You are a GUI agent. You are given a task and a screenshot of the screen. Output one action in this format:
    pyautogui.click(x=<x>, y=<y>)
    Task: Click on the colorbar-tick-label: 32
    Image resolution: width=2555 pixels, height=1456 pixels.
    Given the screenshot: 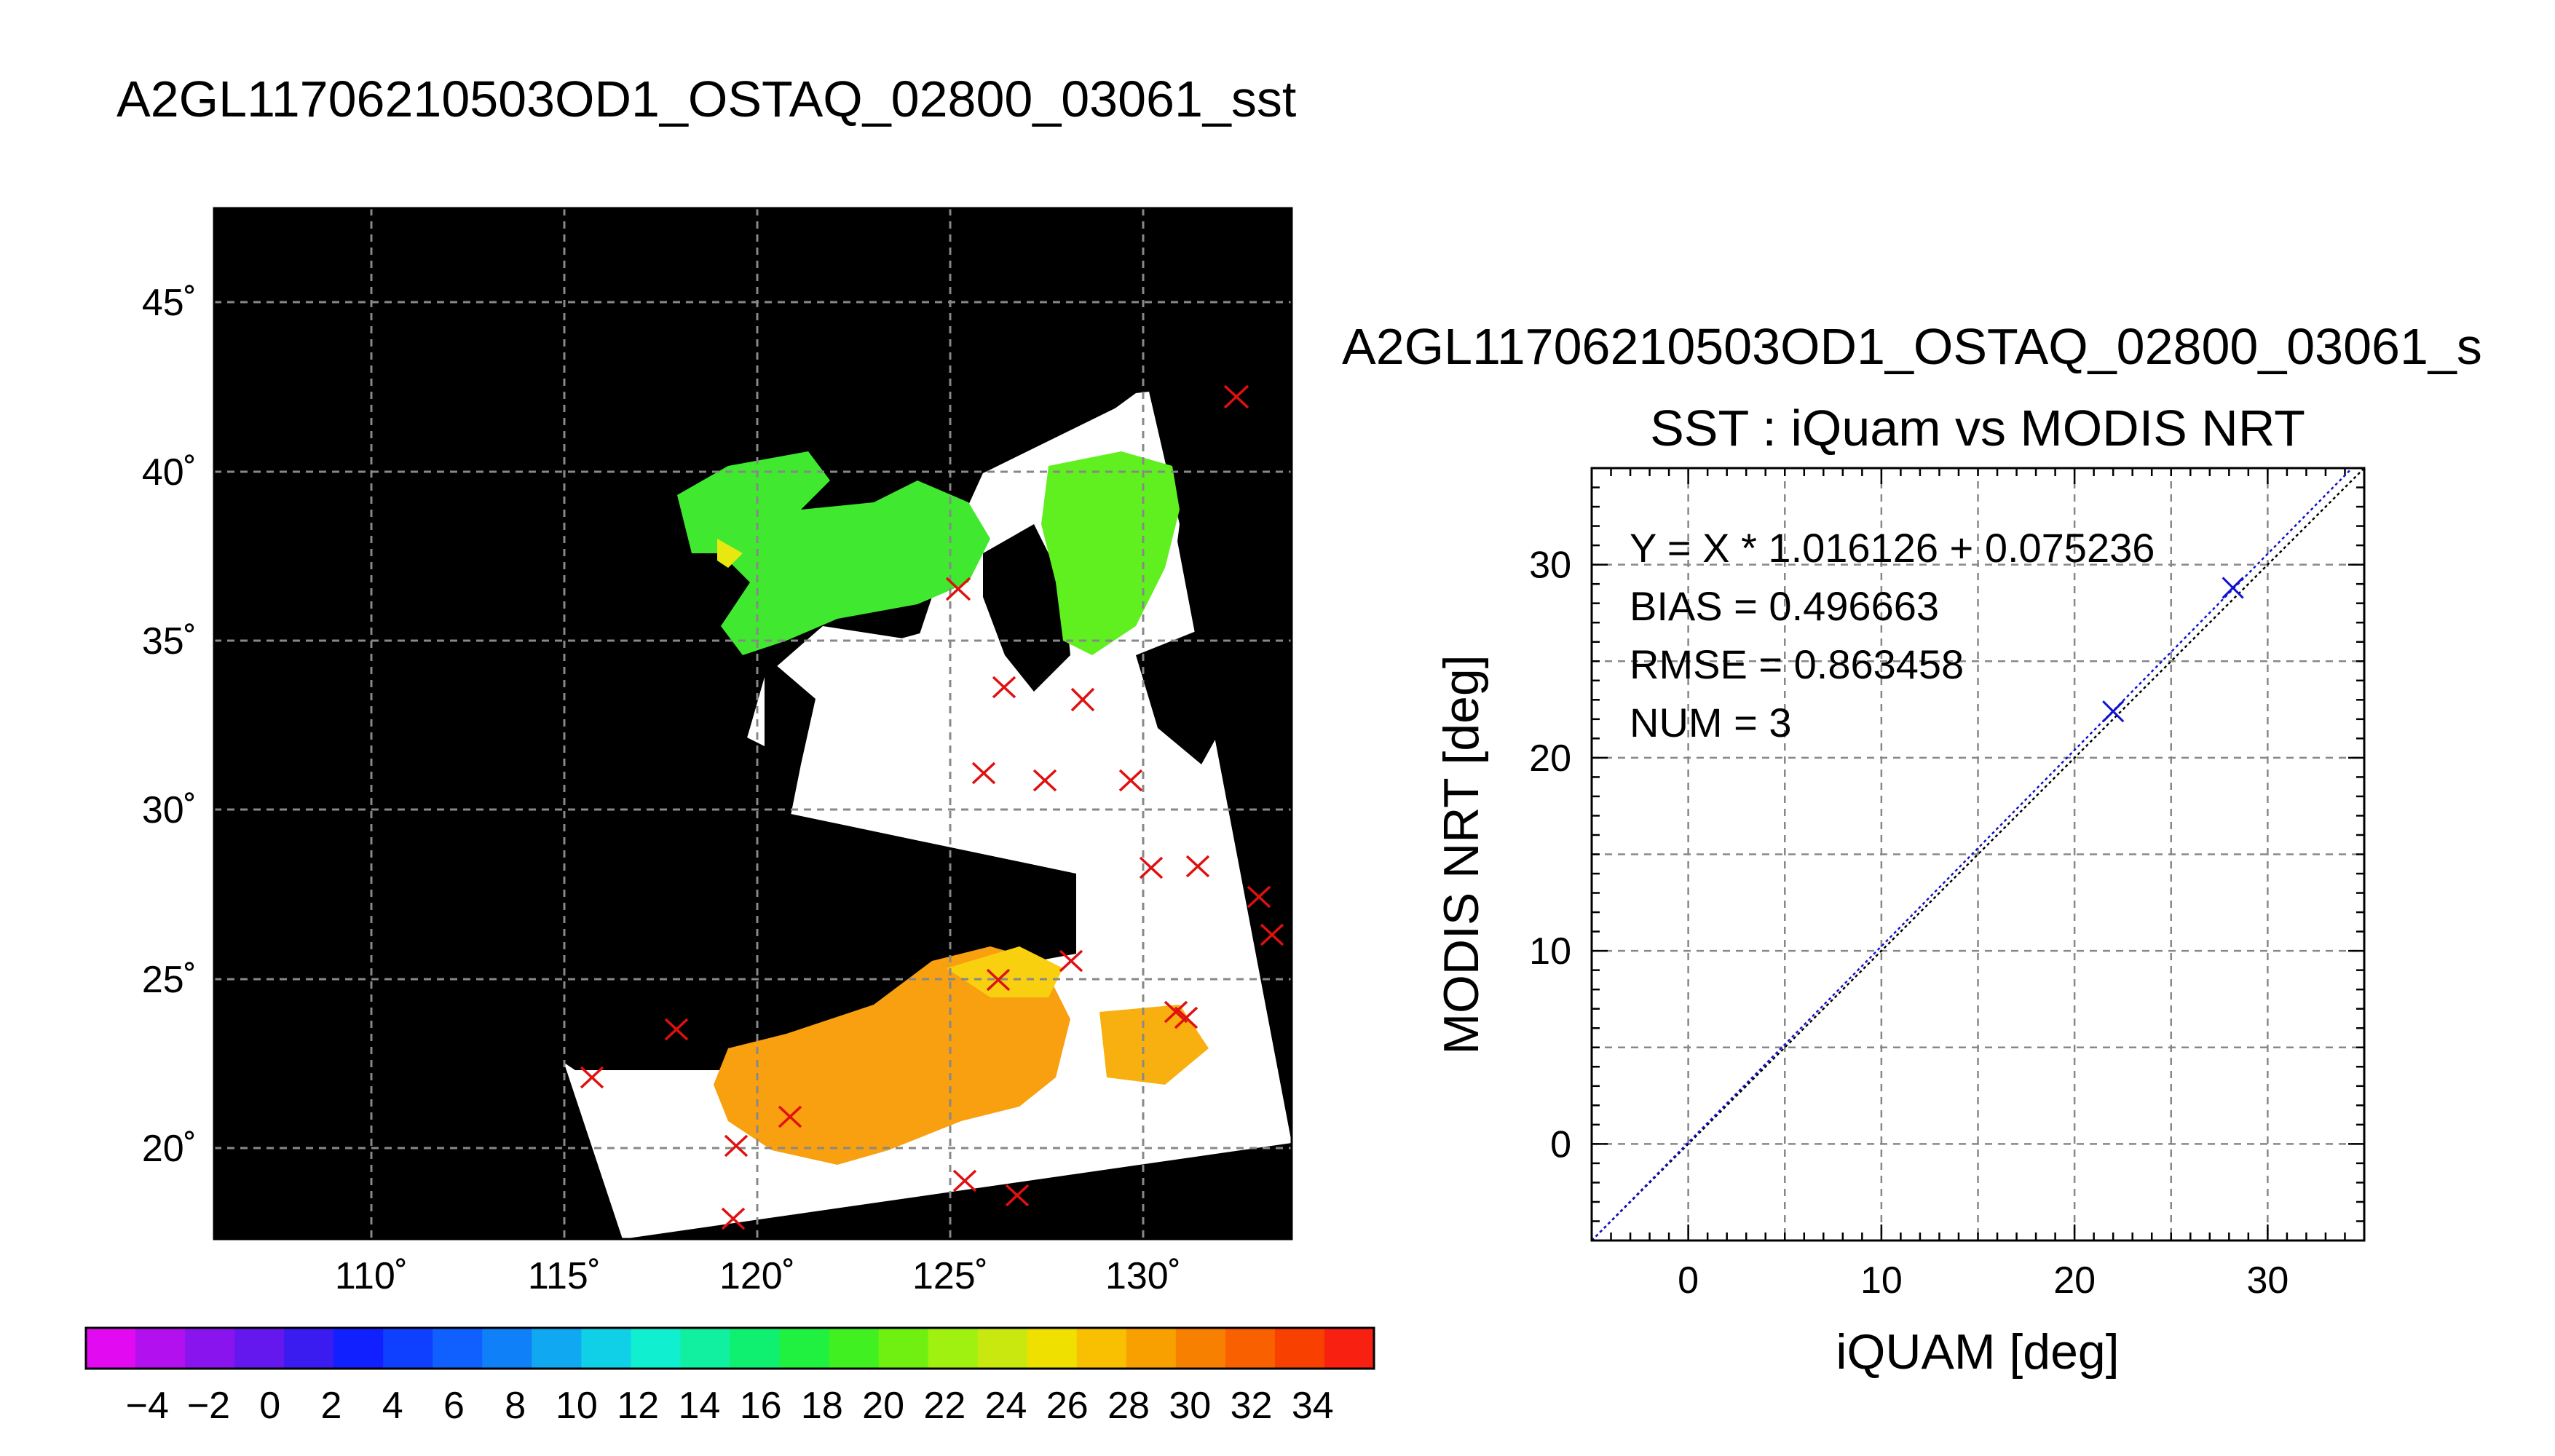 What is the action you would take?
    pyautogui.click(x=1252, y=1406)
    